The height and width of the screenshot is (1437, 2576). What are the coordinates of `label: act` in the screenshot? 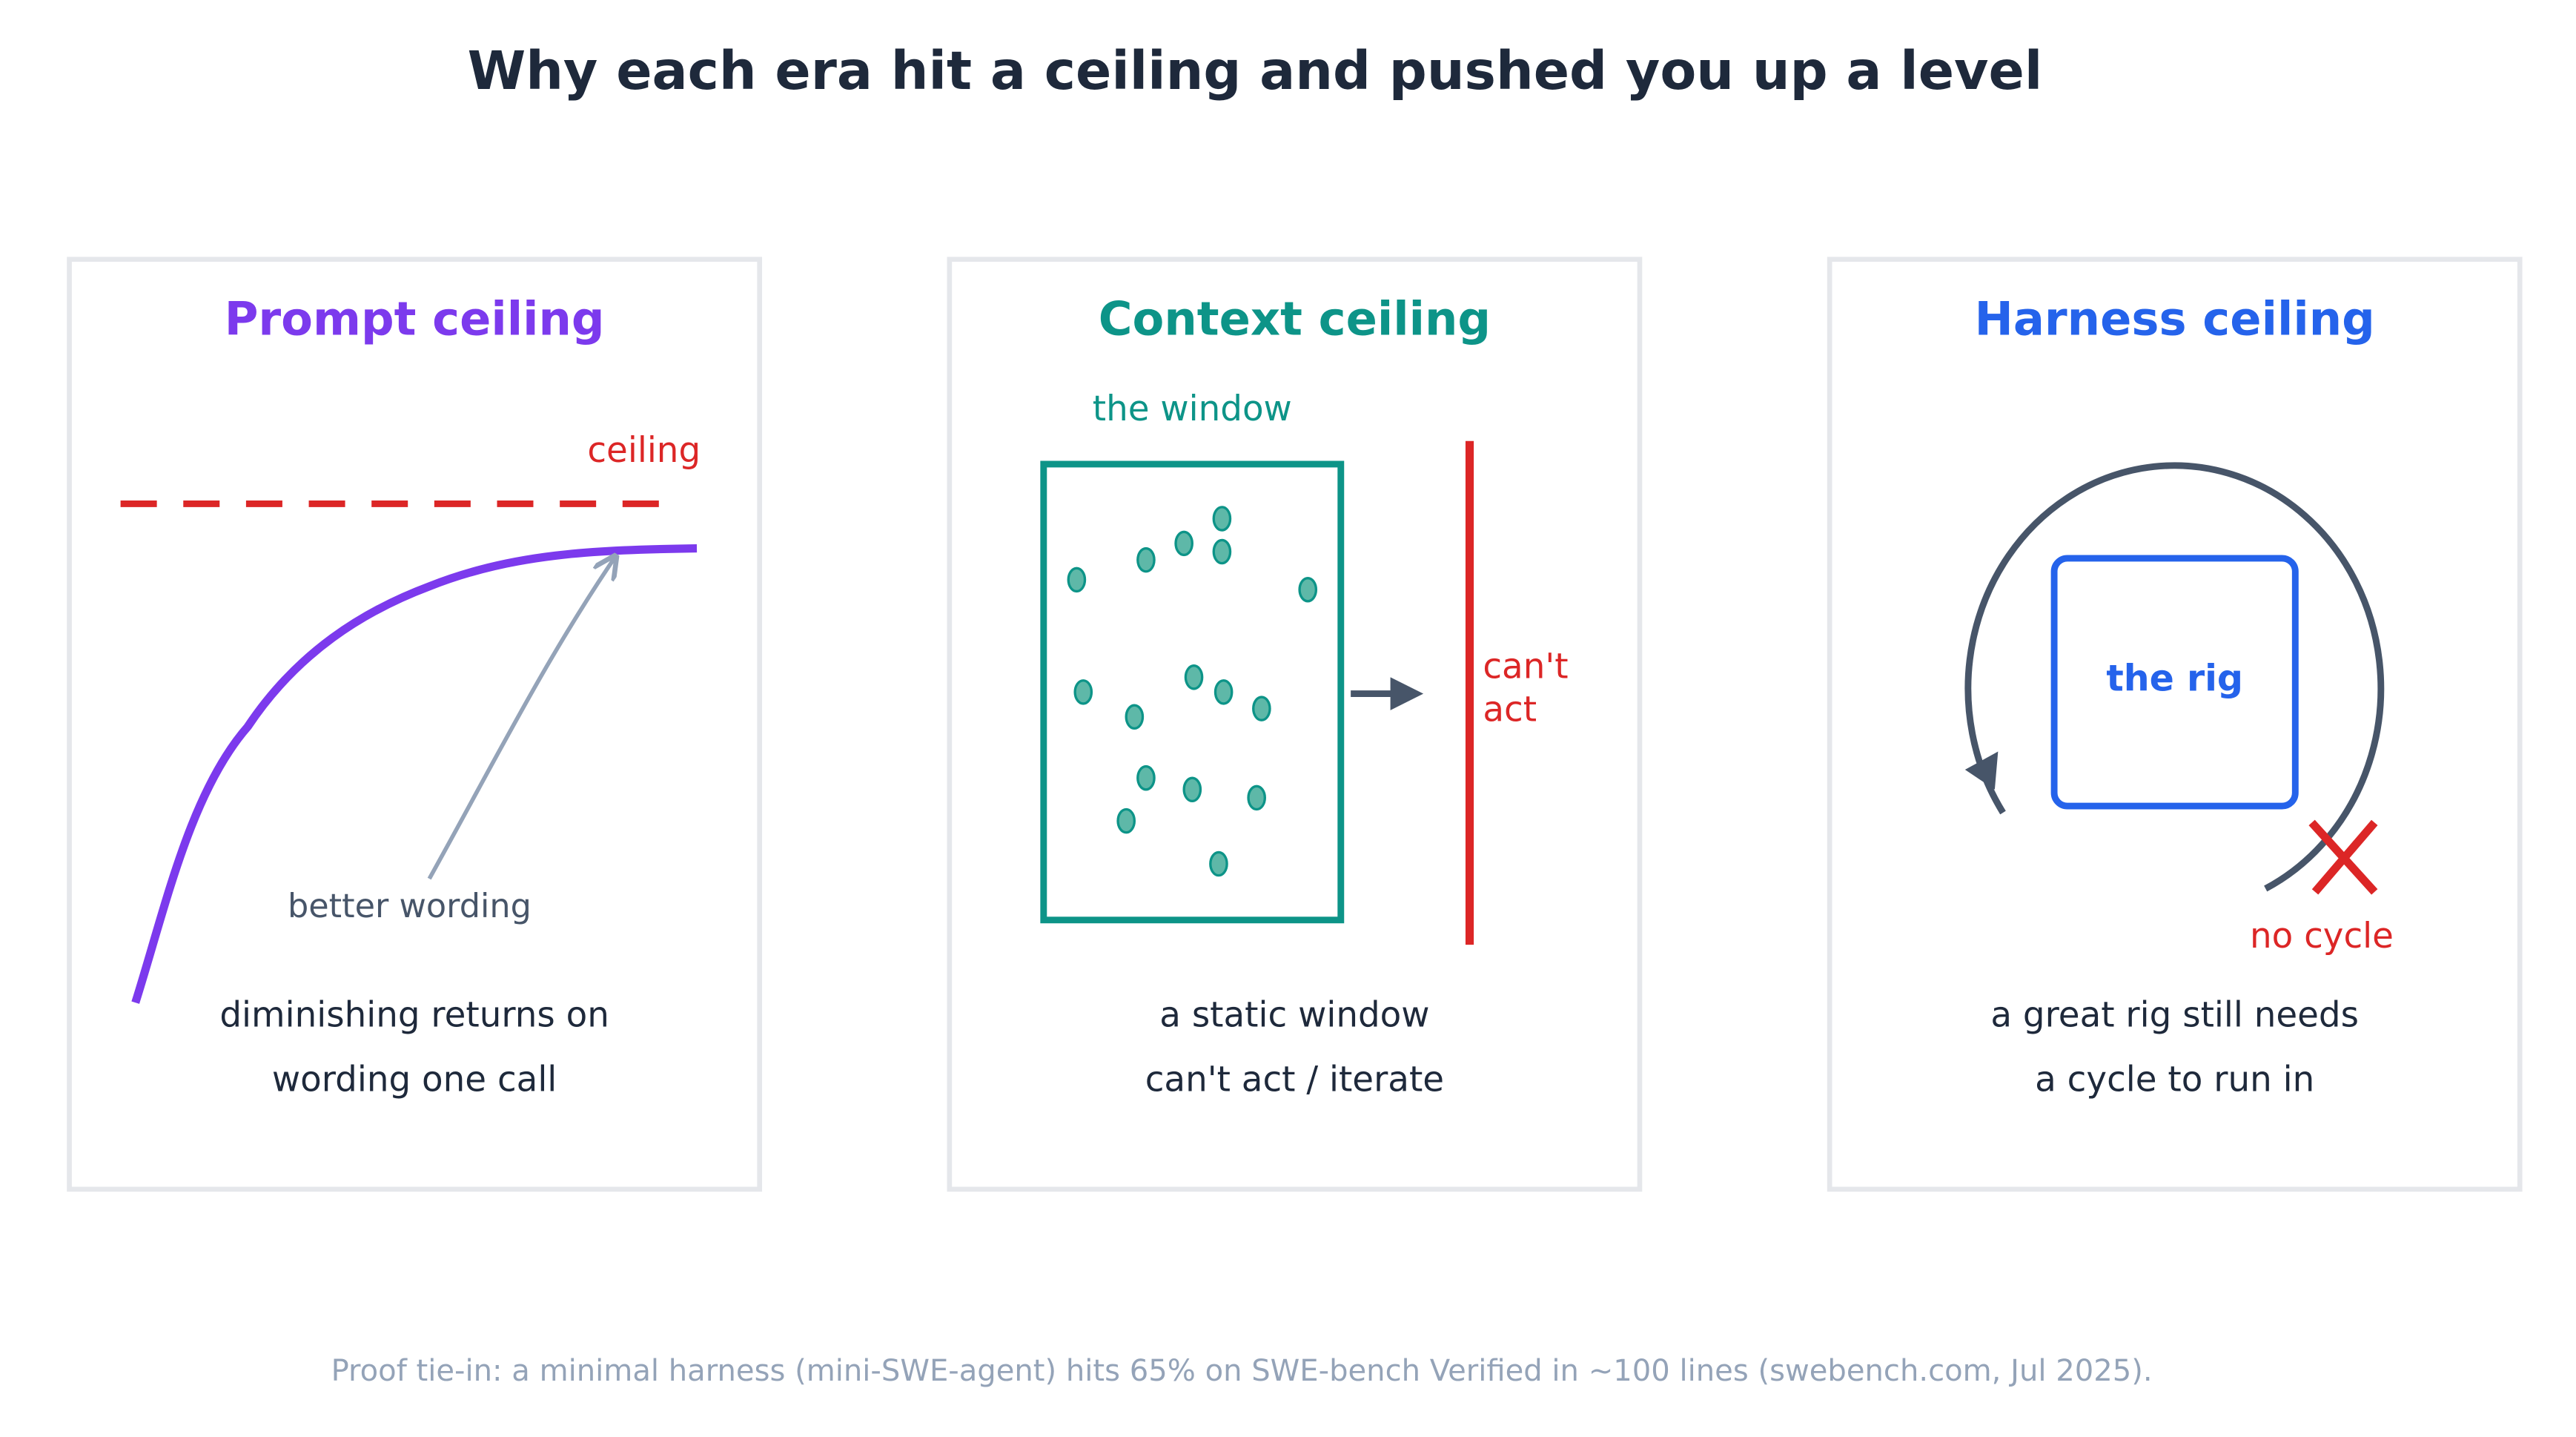 It's located at (1510, 710).